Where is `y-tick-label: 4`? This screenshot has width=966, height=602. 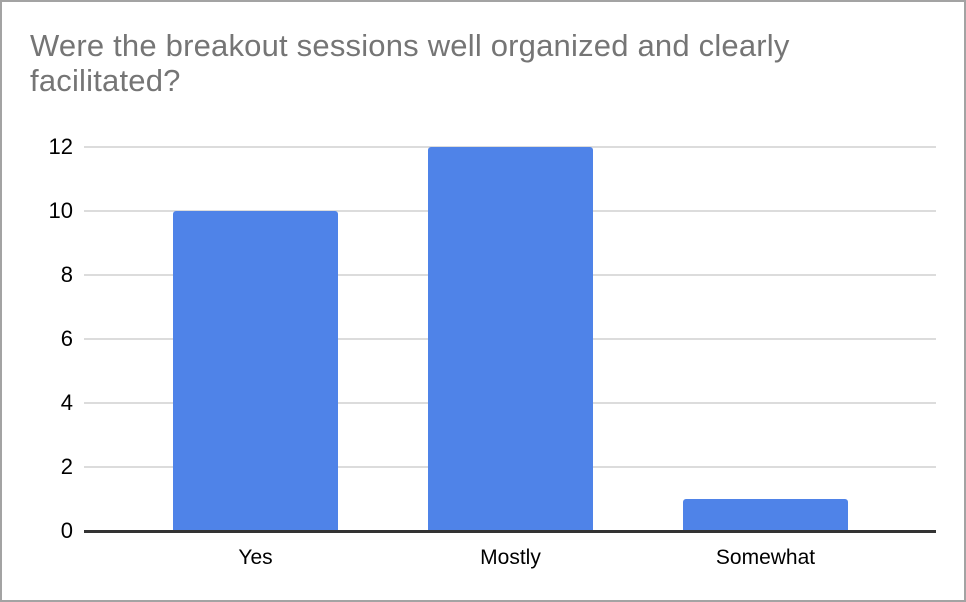 y-tick-label: 4 is located at coordinates (66, 402).